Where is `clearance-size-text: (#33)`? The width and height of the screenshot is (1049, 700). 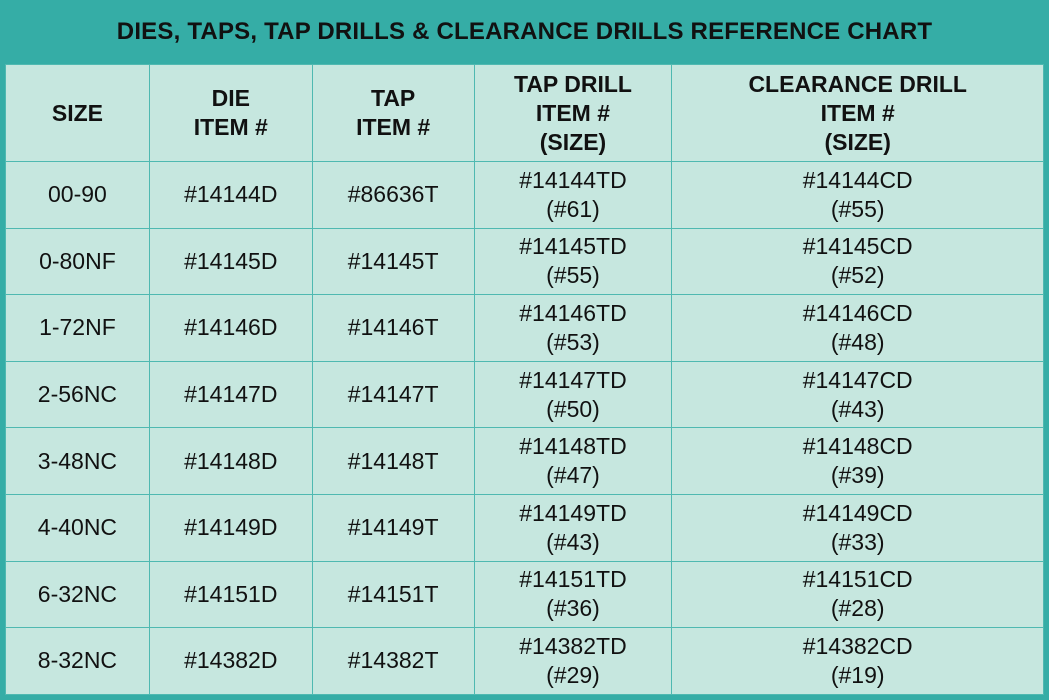
clearance-size-text: (#33) is located at coordinates (857, 541).